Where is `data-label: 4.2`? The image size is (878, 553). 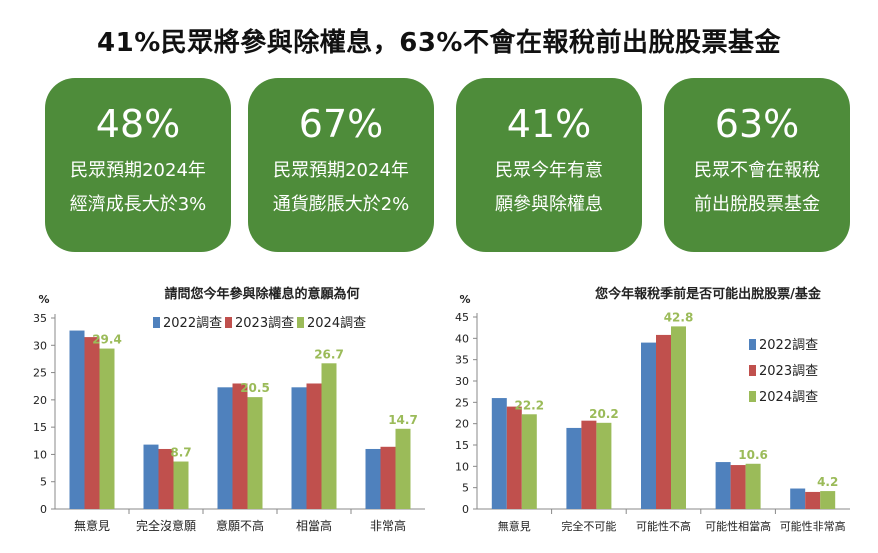
data-label: 4.2 is located at coordinates (827, 482).